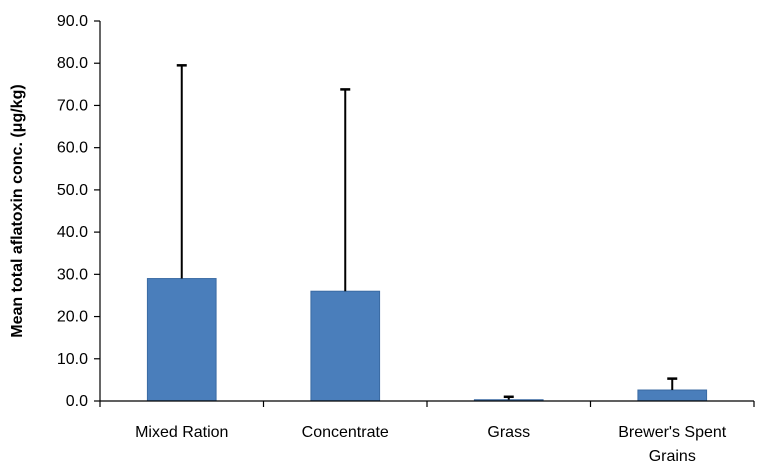 Image resolution: width=757 pixels, height=467 pixels. I want to click on y-axis-title: Mean total aflatoxin conc. (μg/kg), so click(17, 210).